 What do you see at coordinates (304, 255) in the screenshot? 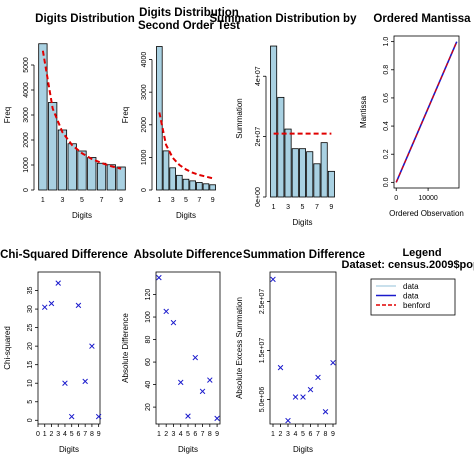
I see `panel-title: Summation Difference` at bounding box center [304, 255].